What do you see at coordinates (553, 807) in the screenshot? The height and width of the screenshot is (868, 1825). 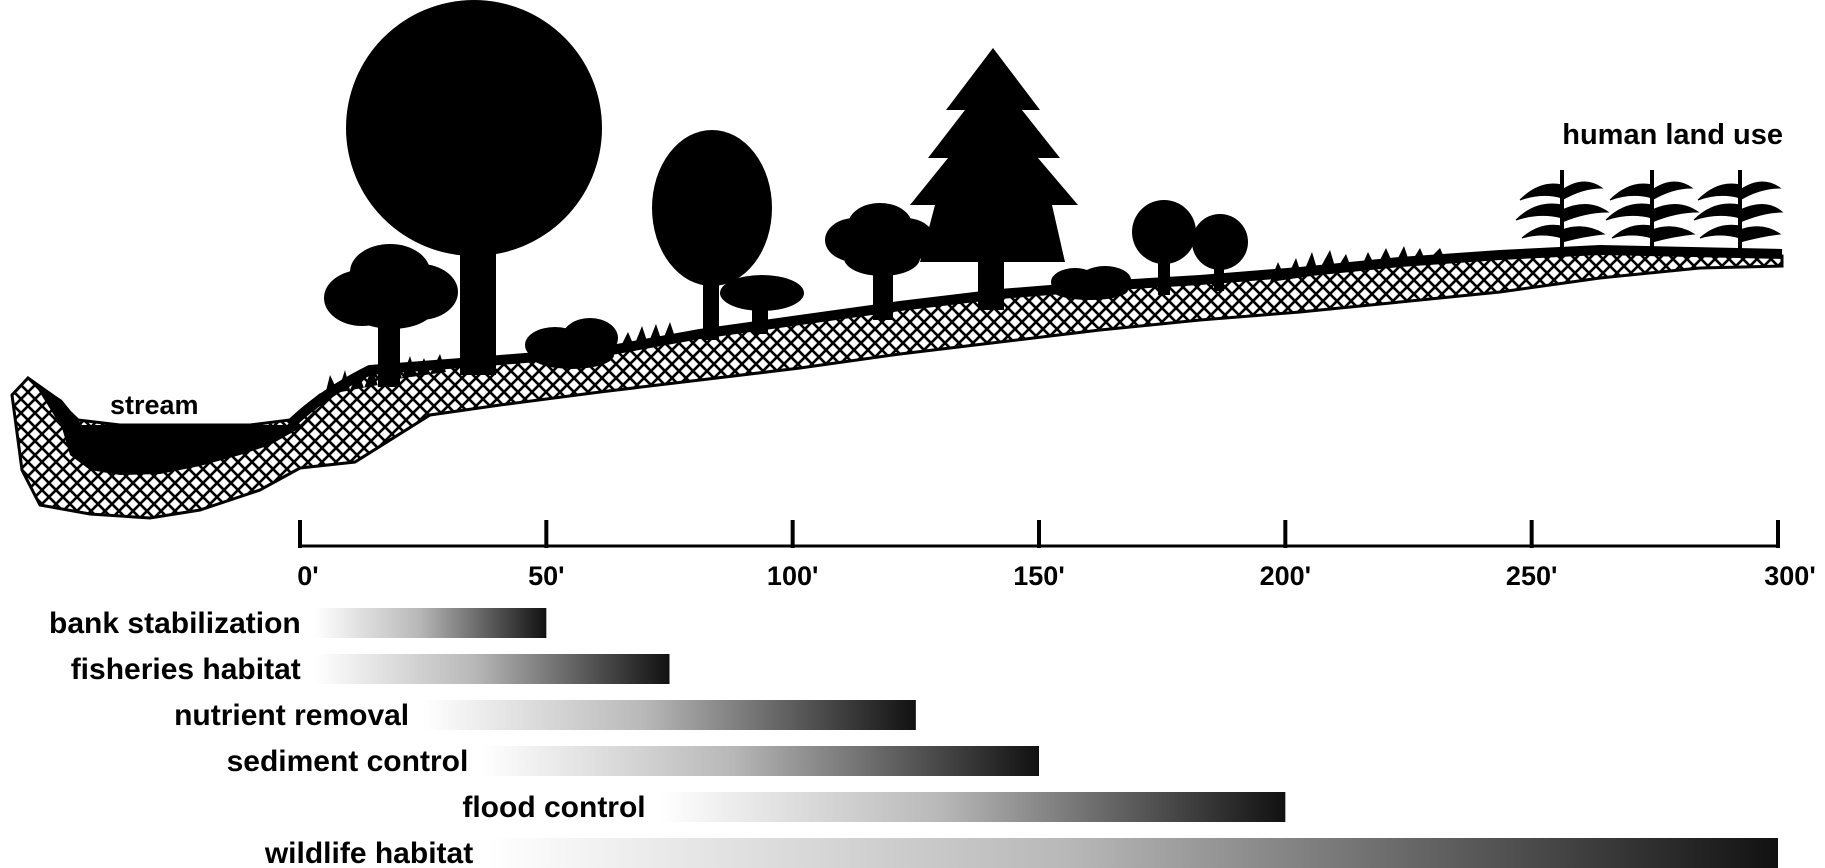 I see `function-bar-label: flood control` at bounding box center [553, 807].